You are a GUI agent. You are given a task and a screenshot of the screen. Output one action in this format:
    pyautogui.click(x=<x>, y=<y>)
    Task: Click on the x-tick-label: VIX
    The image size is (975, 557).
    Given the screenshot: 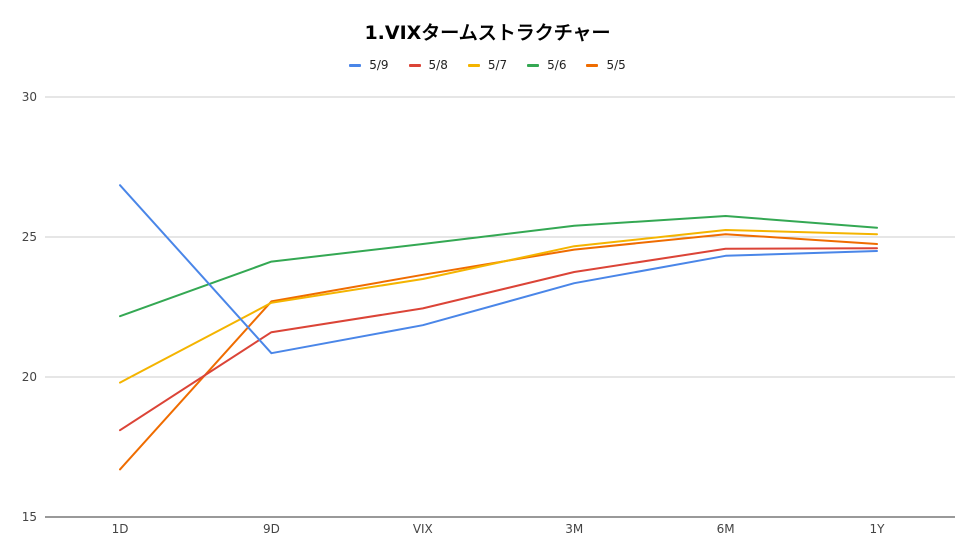 What is the action you would take?
    pyautogui.click(x=423, y=529)
    